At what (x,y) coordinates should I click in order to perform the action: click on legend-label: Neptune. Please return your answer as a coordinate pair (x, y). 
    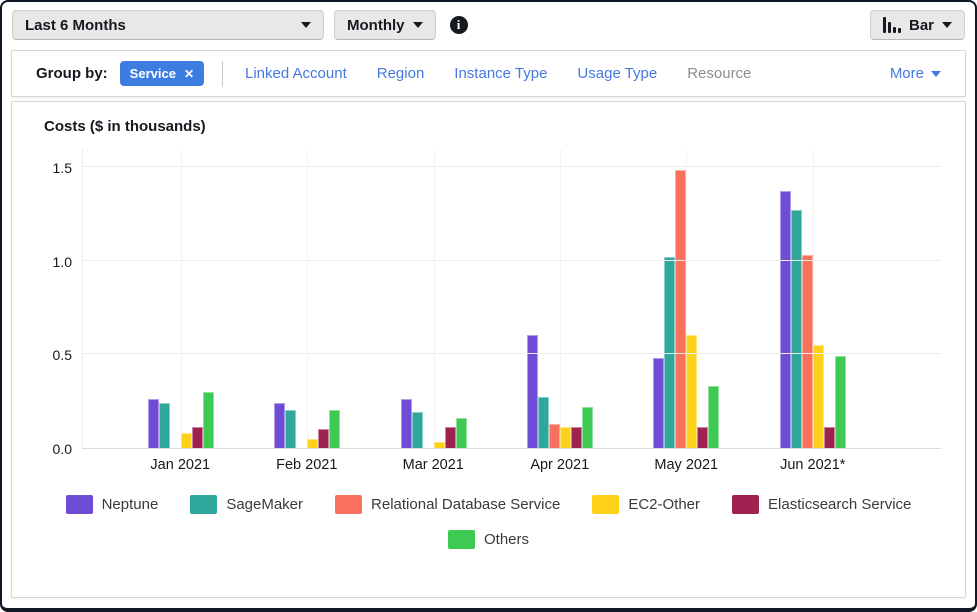
    Looking at the image, I should click on (130, 504).